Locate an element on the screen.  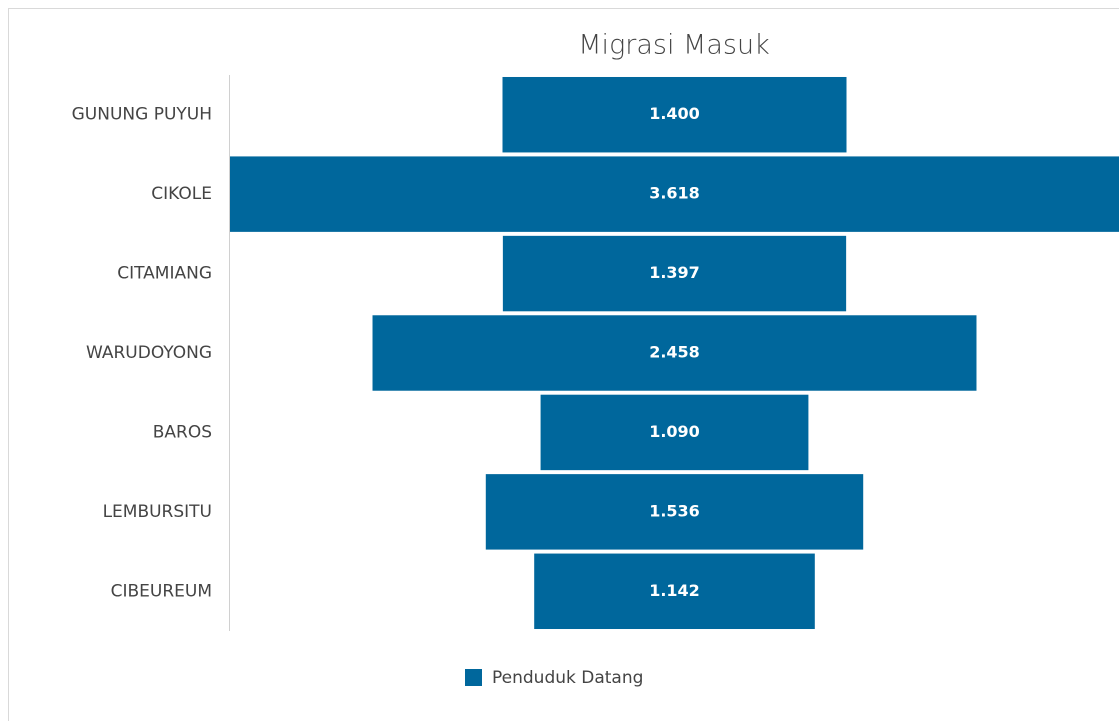
legend-swatch is located at coordinates (473, 677).